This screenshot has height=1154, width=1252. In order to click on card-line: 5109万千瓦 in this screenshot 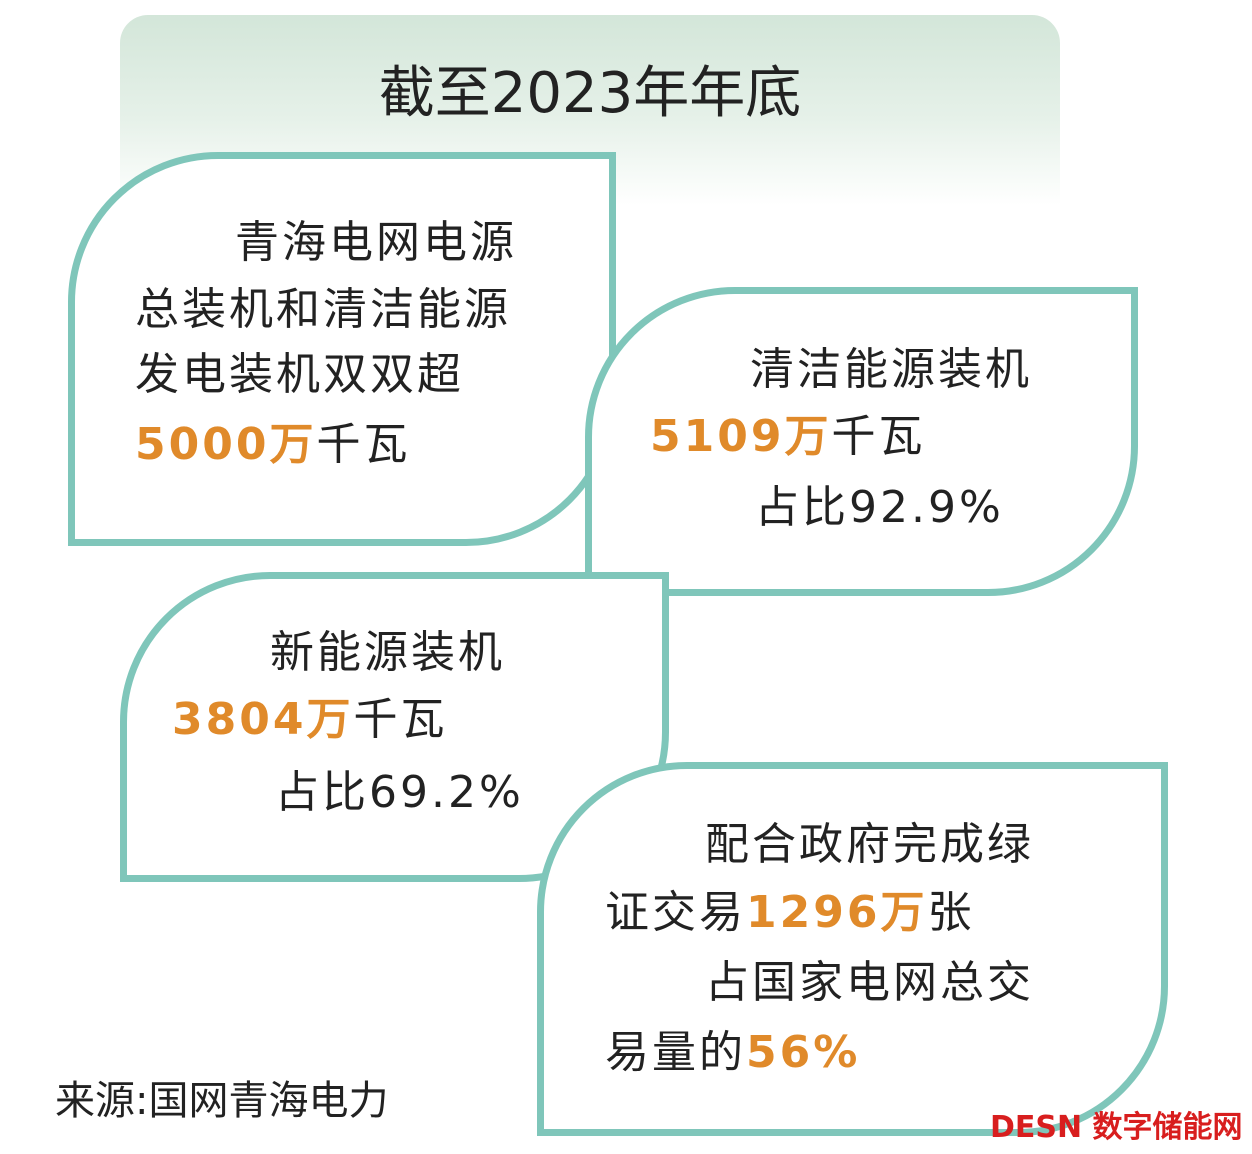, I will do `click(787, 437)`.